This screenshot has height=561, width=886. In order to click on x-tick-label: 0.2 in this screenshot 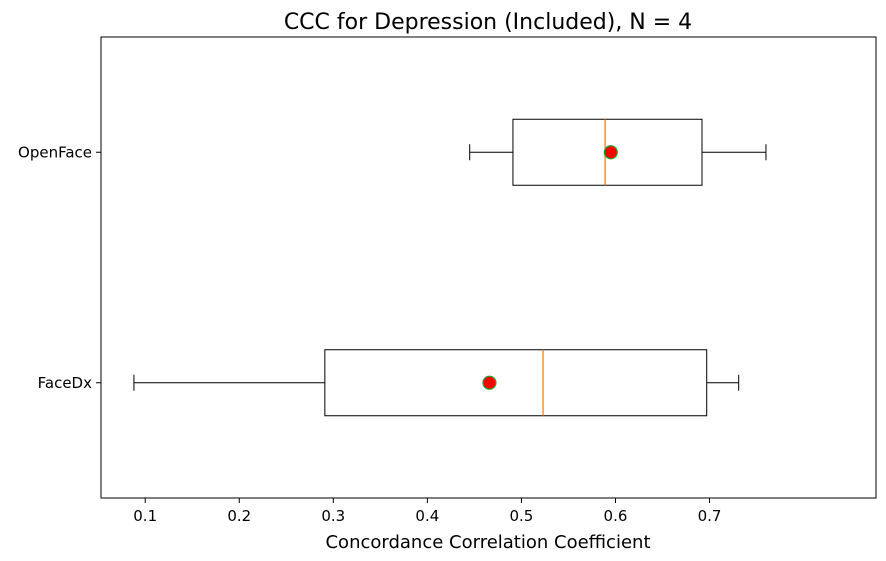, I will do `click(239, 516)`.